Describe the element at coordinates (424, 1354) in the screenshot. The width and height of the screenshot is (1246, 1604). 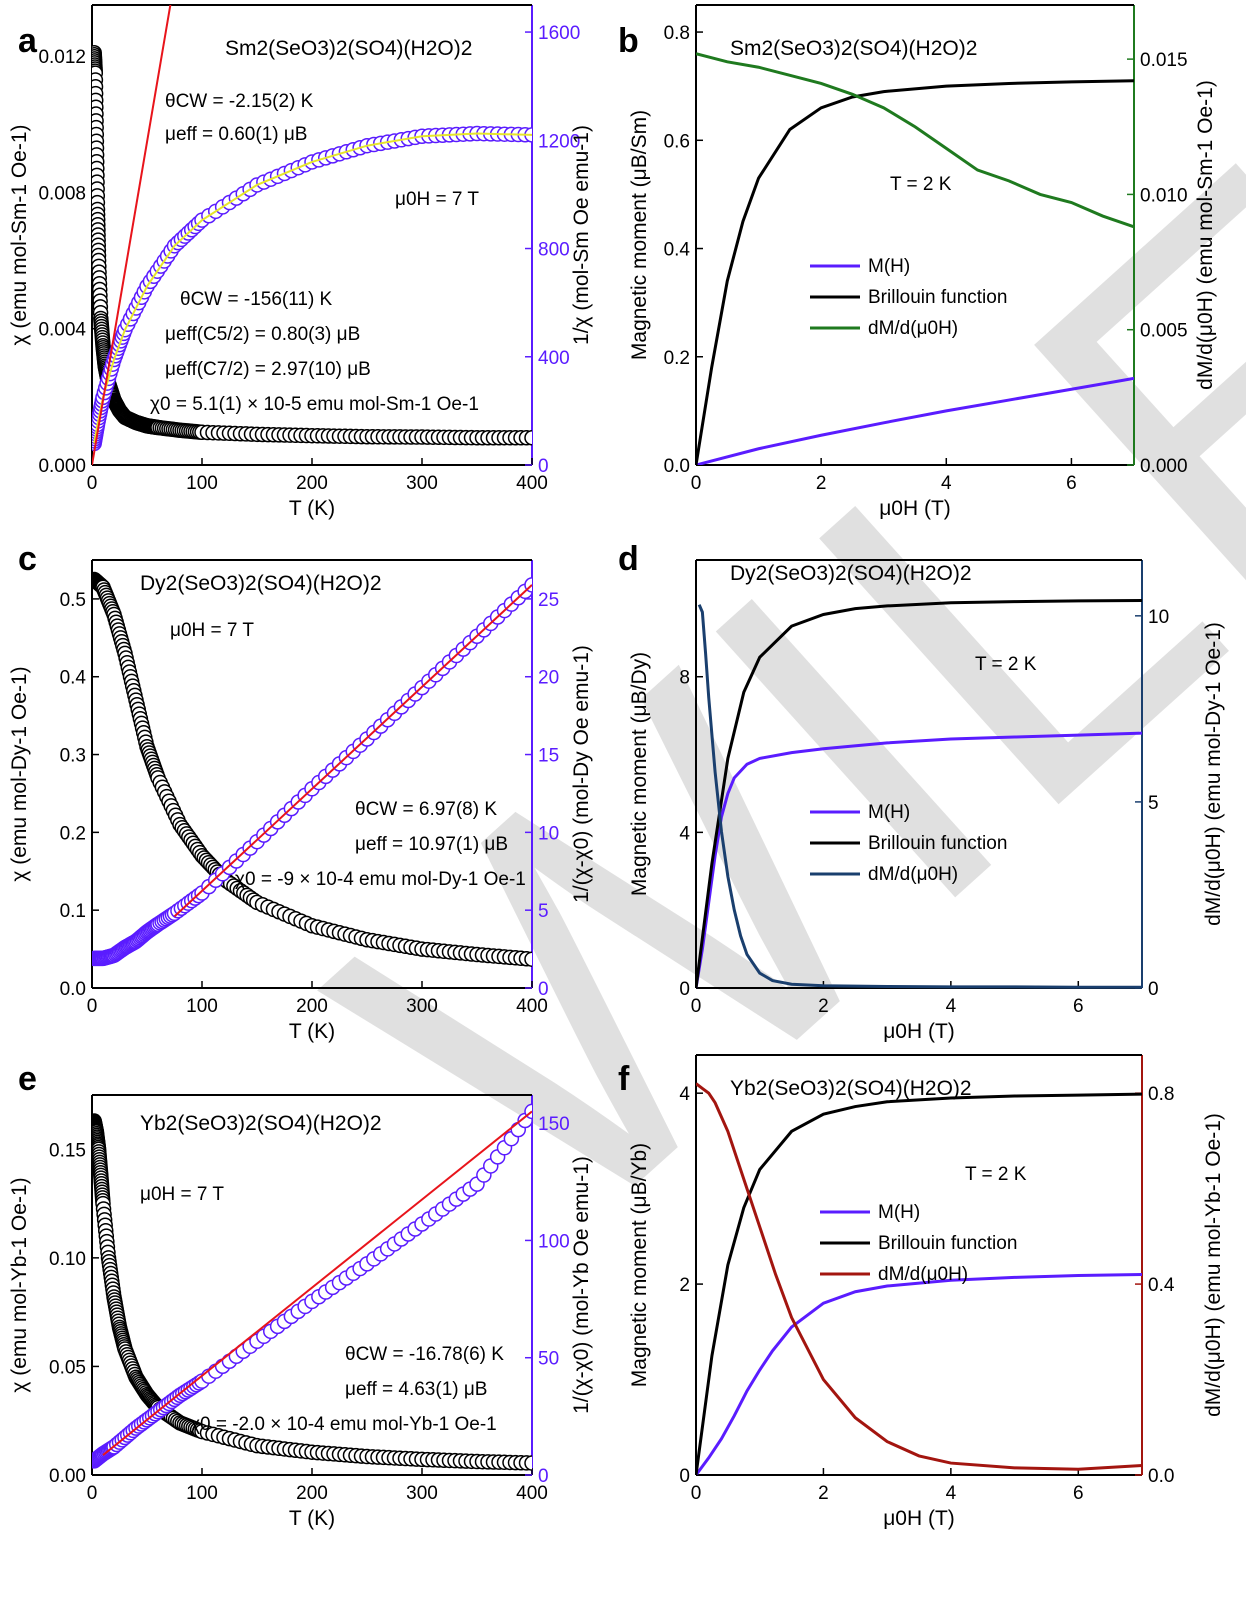
I see `annotation: θCW = -16.78(6) K` at that location.